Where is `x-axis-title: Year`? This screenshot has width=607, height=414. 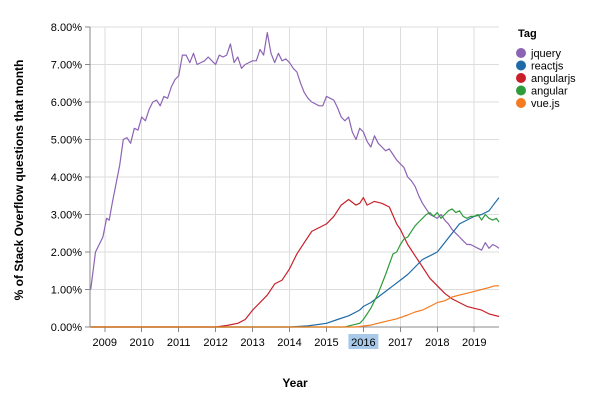 x-axis-title: Year is located at coordinates (295, 383).